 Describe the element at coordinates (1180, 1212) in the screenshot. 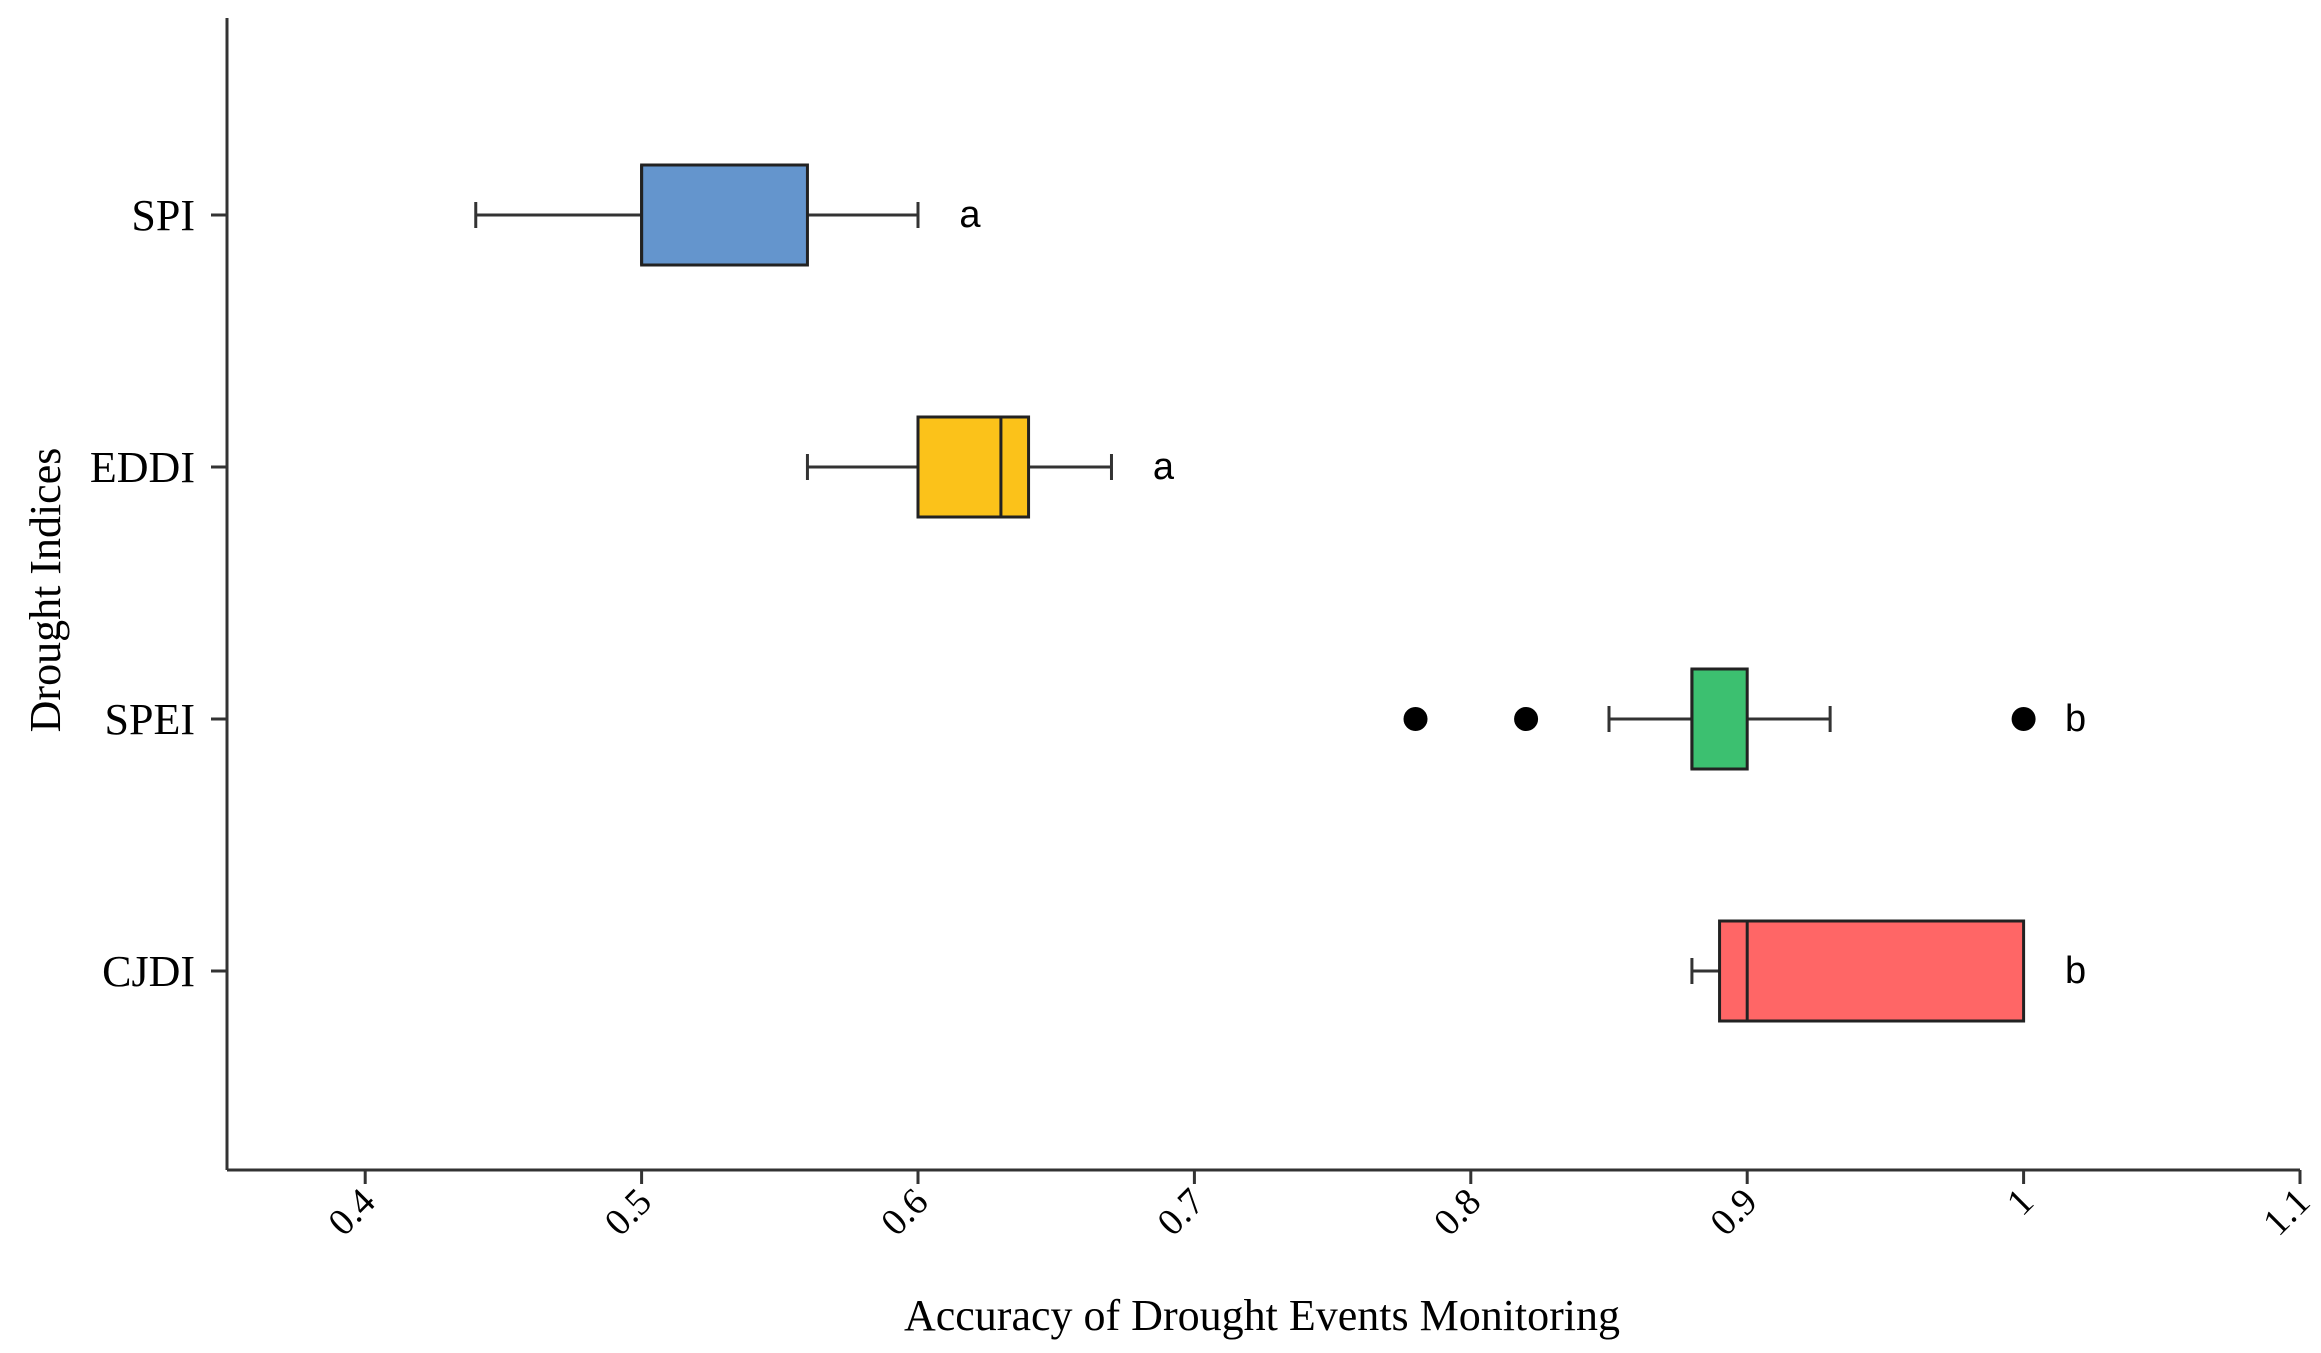

I see `x-tick-label: 0.7` at that location.